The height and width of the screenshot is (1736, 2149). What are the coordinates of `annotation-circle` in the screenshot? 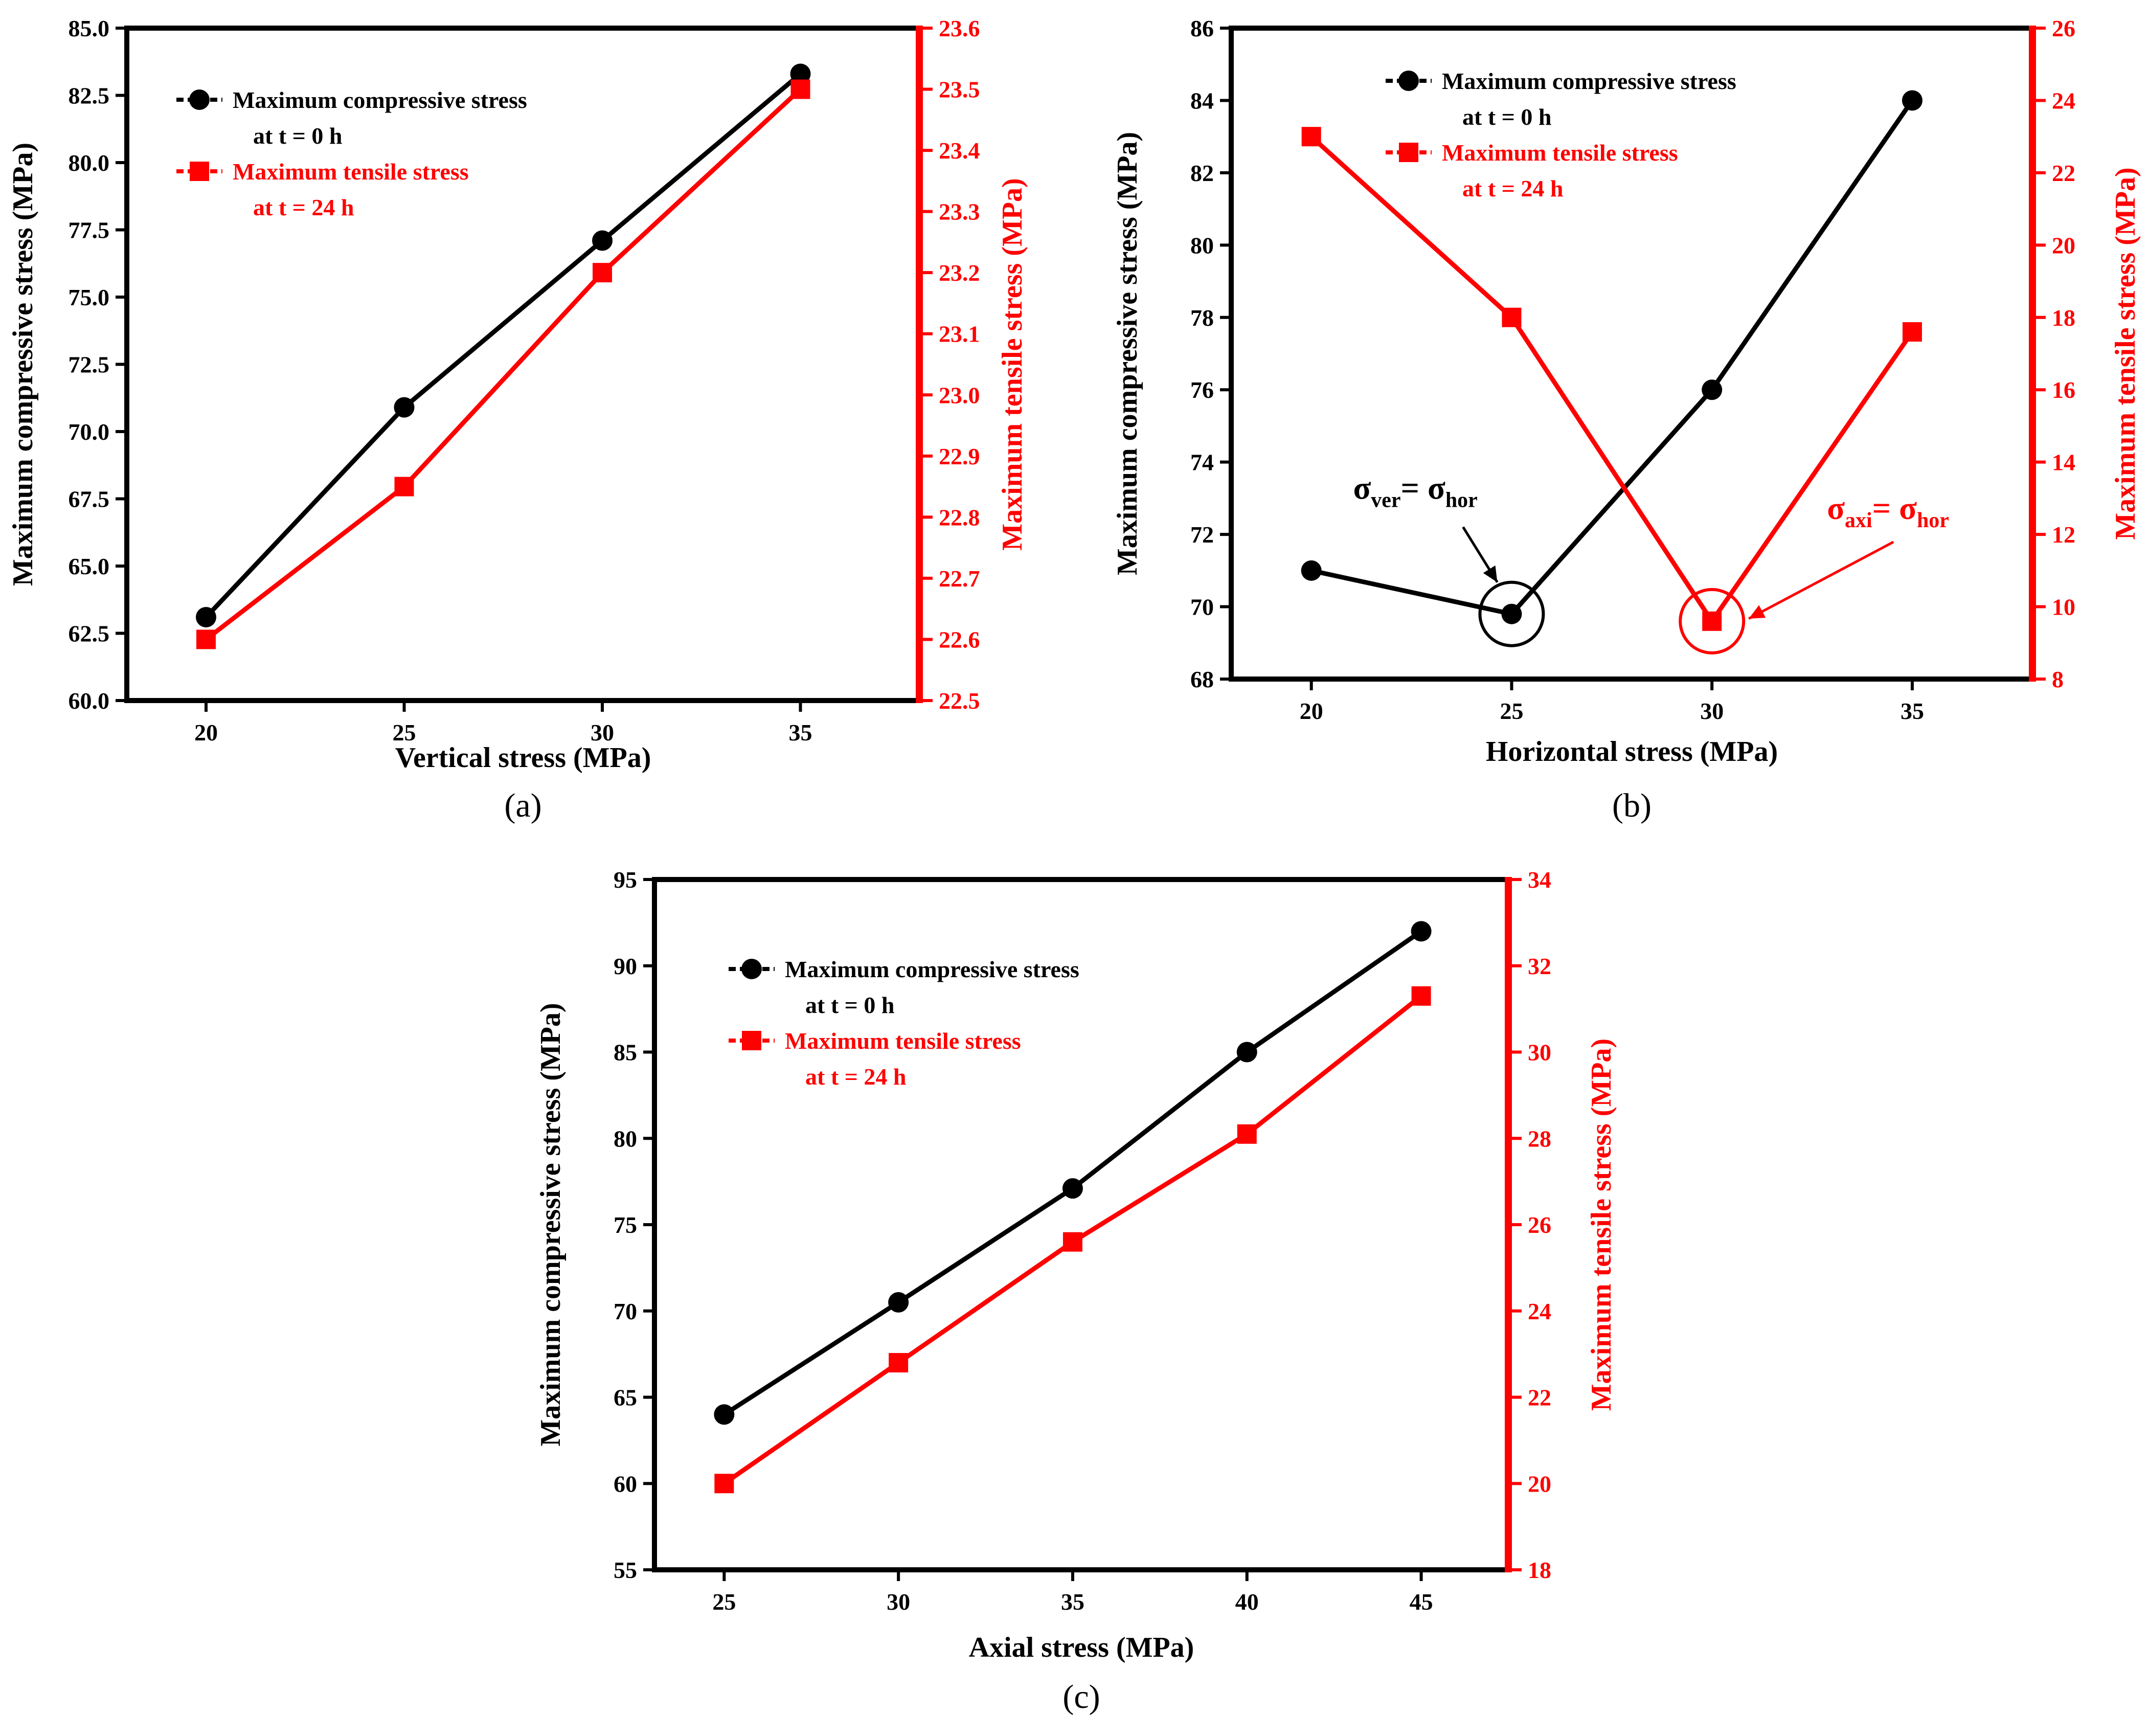 It's located at (1712, 621).